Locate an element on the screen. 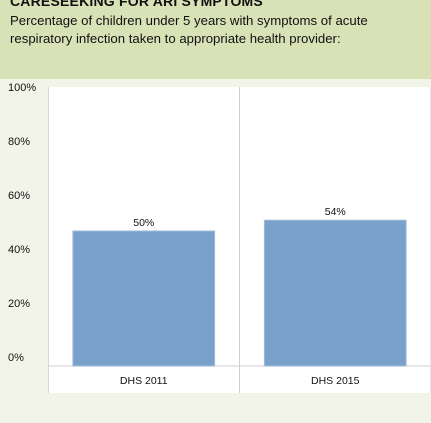 This screenshot has width=431, height=423. y-tick-label: 0% is located at coordinates (16, 358).